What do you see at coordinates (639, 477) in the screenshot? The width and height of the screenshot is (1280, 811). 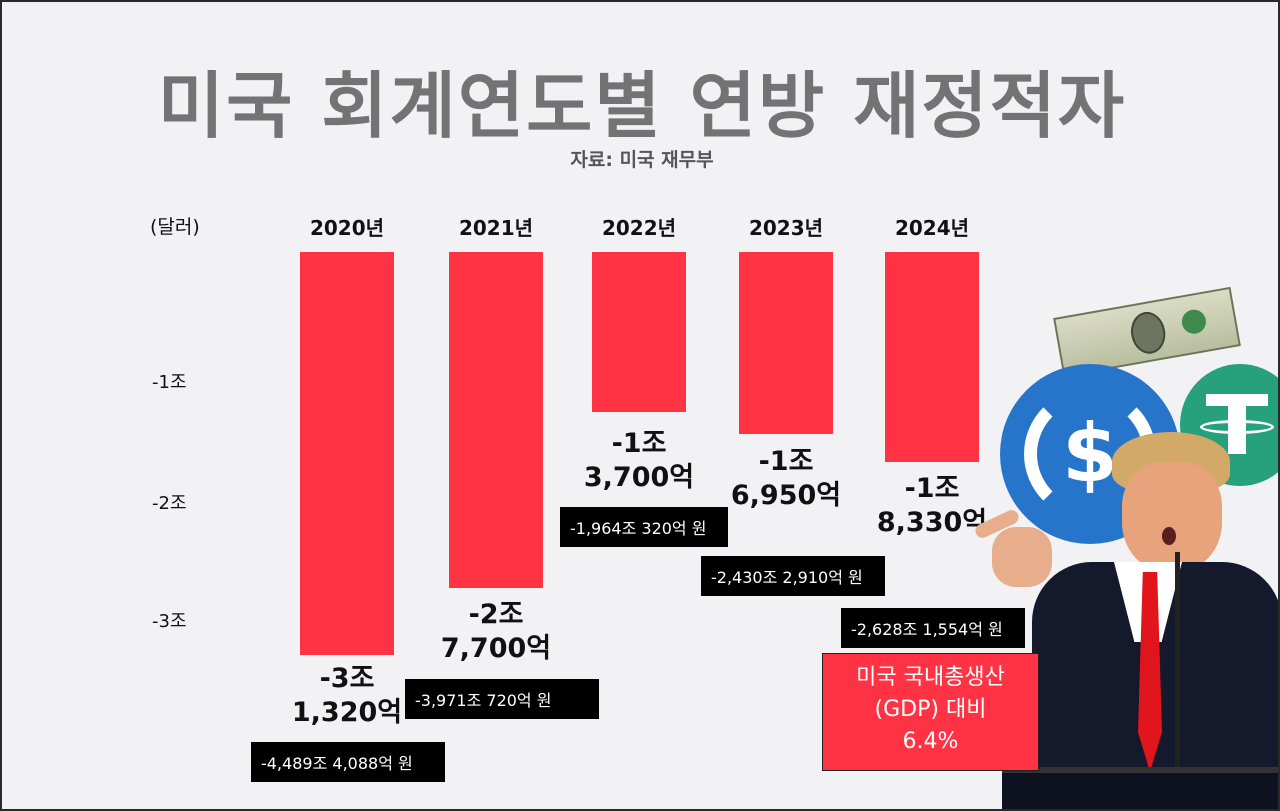 I see `value-line2: 3,700억` at bounding box center [639, 477].